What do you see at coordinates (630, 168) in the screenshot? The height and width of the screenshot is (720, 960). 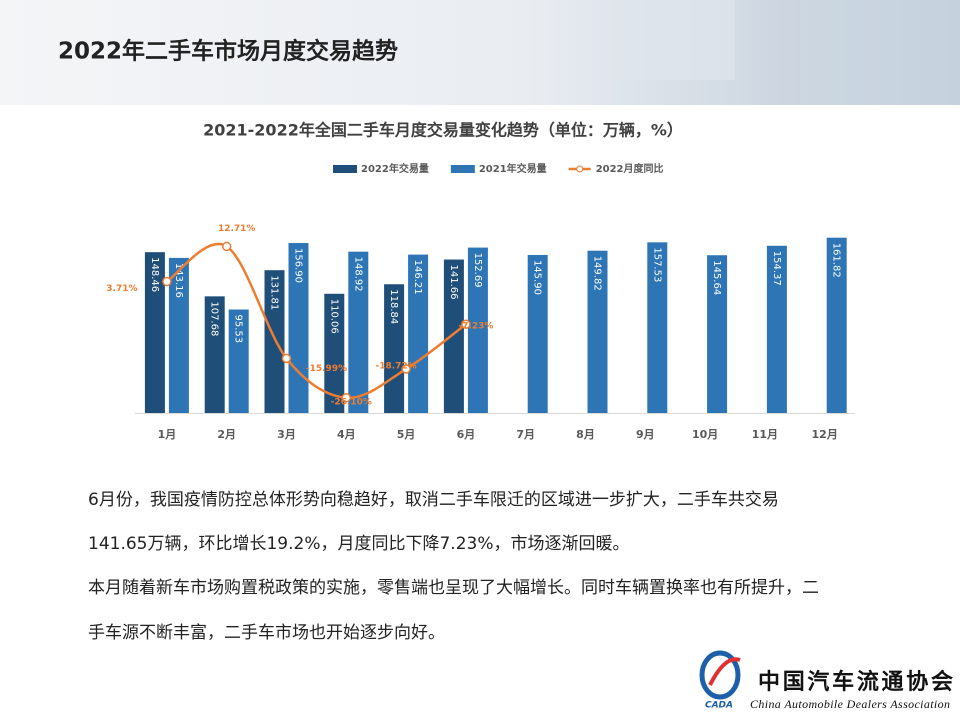 I see `legend-label: 2022月度同比` at bounding box center [630, 168].